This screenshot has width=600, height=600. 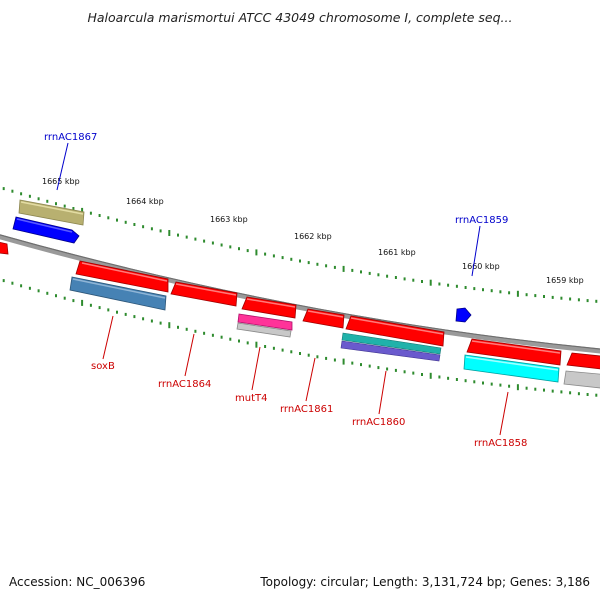 What do you see at coordinates (481, 220) in the screenshot?
I see `label-rrnAC1859: rrnAC1859` at bounding box center [481, 220].